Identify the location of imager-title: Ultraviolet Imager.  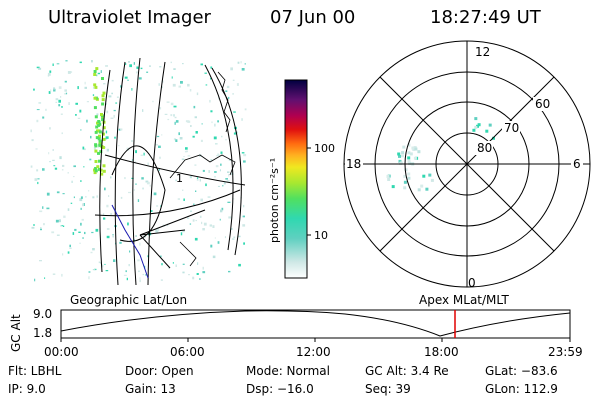
(129, 17).